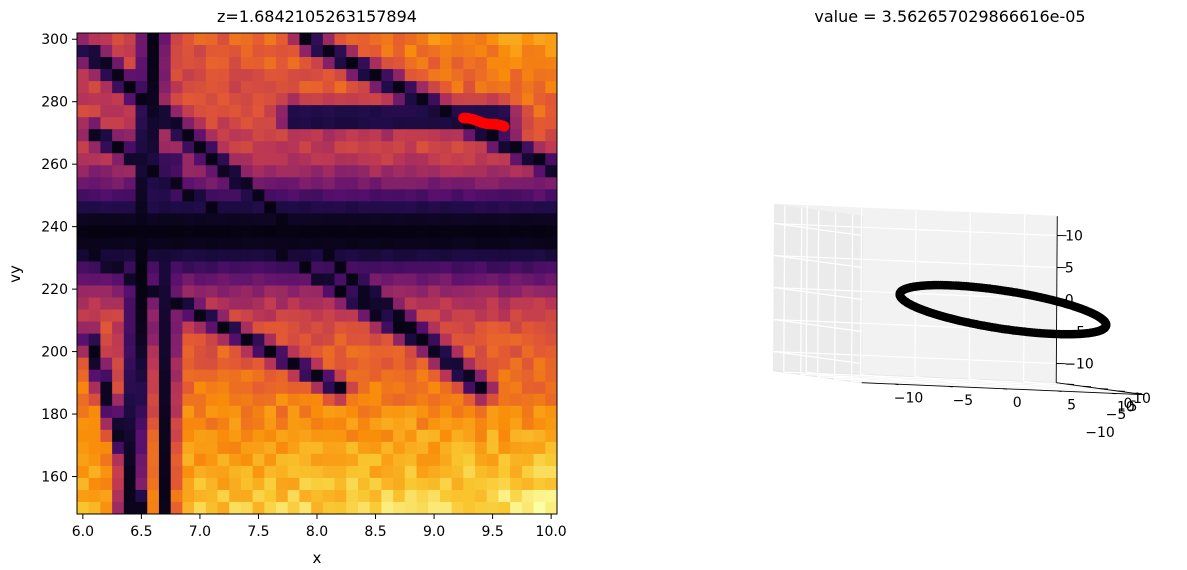 The image size is (1187, 570). Describe the element at coordinates (504, 126) in the screenshot. I see `highlight-point` at that location.